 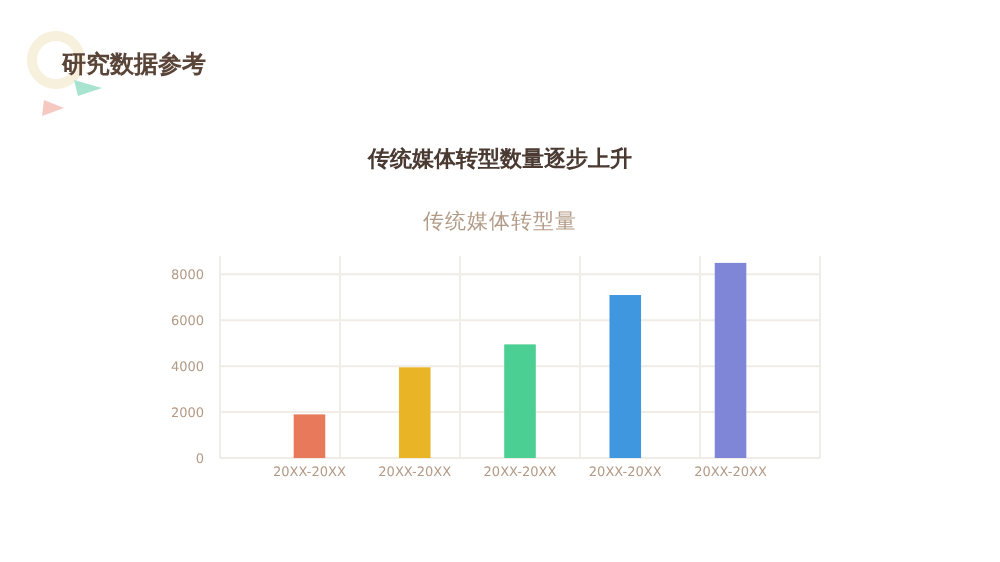 What do you see at coordinates (500, 221) in the screenshot?
I see `chart-subtitle: 传统媒体转型量` at bounding box center [500, 221].